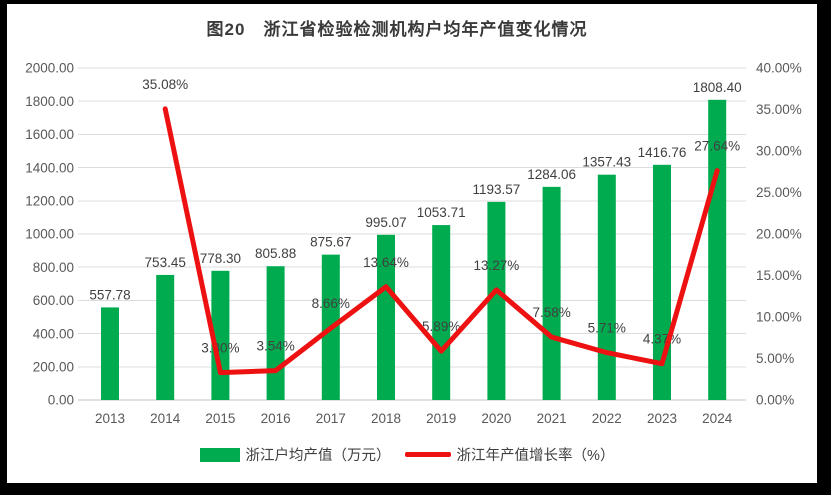 The height and width of the screenshot is (495, 831). I want to click on svg-text: 2021, so click(552, 418).